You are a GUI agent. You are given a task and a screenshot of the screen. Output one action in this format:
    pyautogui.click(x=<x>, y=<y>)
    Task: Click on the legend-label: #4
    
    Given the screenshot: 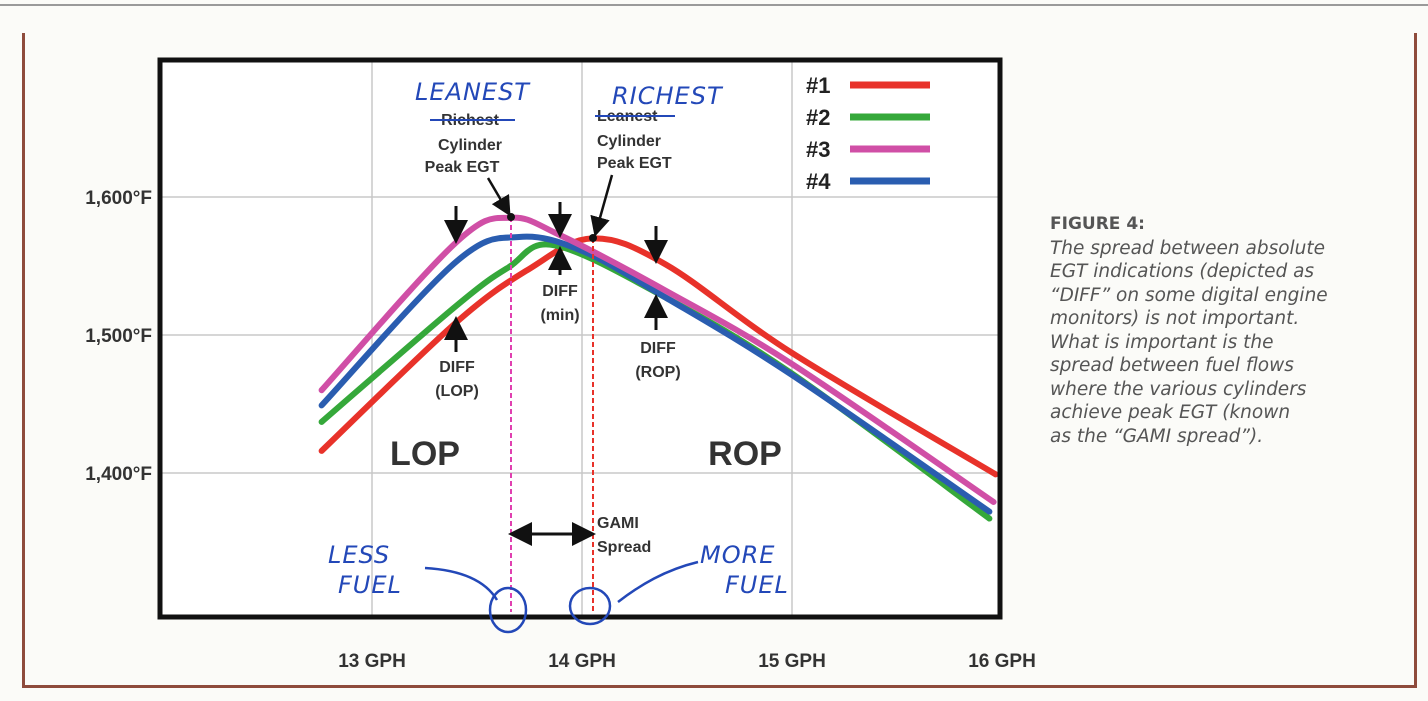 What is the action you would take?
    pyautogui.click(x=818, y=181)
    